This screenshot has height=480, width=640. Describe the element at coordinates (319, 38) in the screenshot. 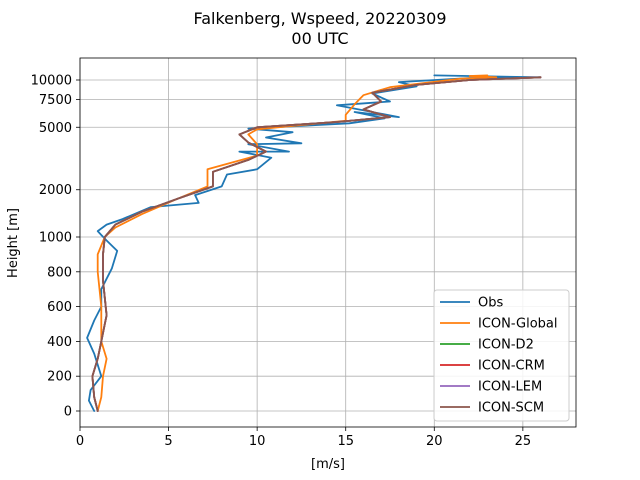

I see `chart-title-line2: 00 UTC` at that location.